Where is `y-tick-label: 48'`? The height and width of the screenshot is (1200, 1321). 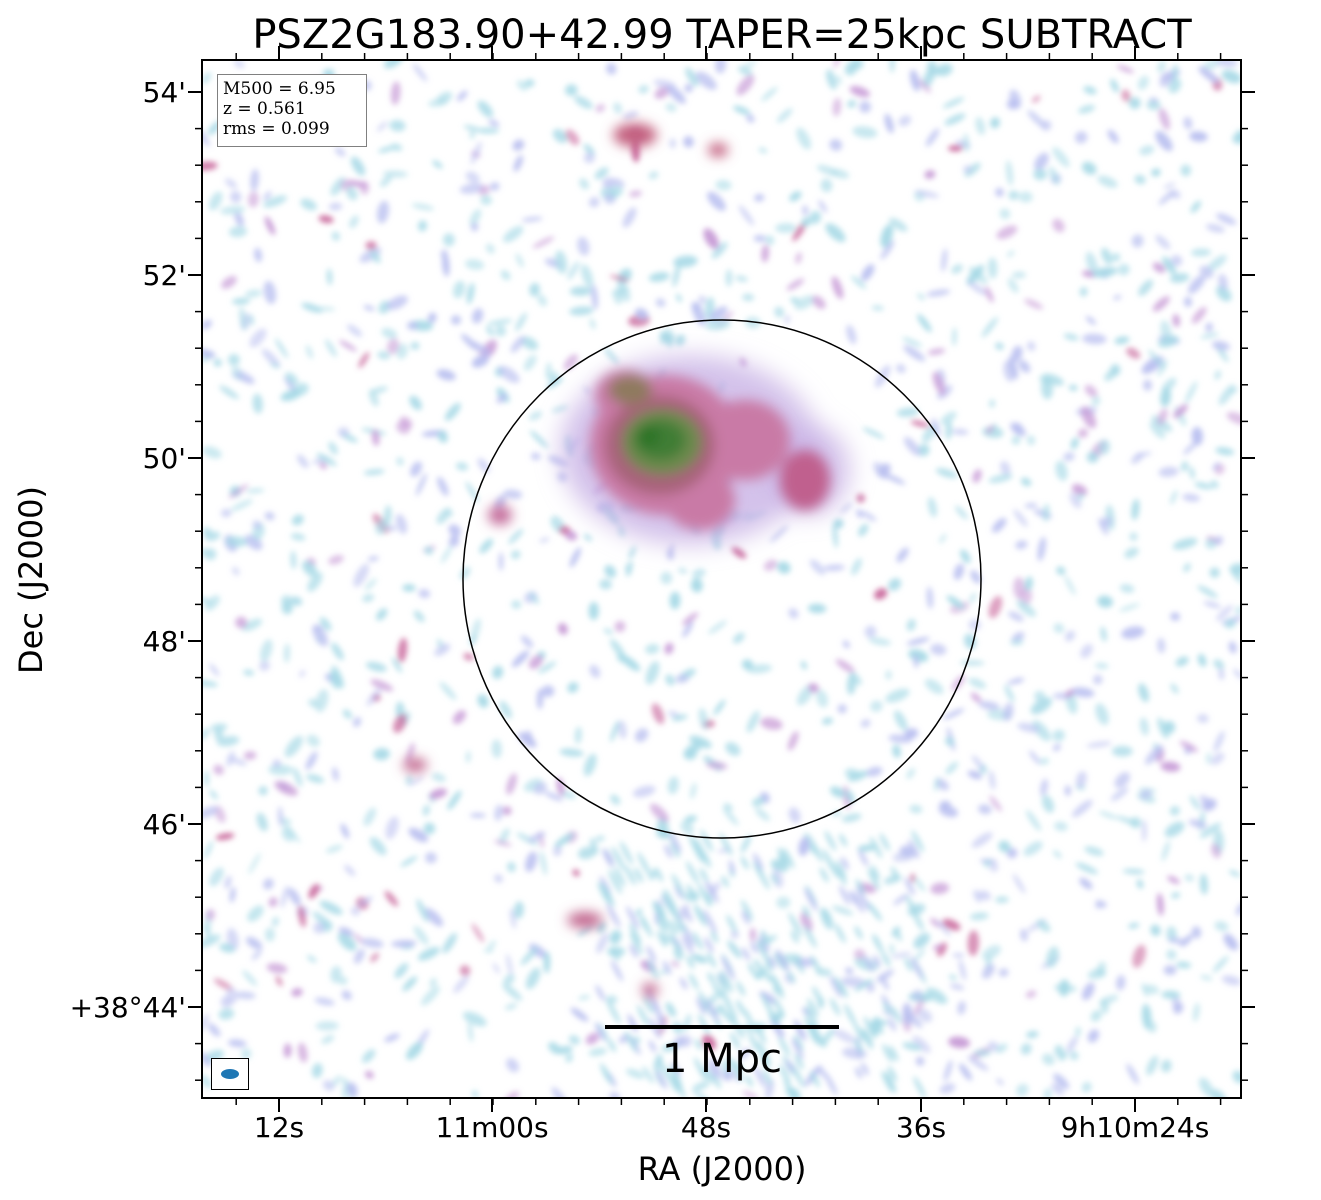 y-tick-label: 48' is located at coordinates (164, 641).